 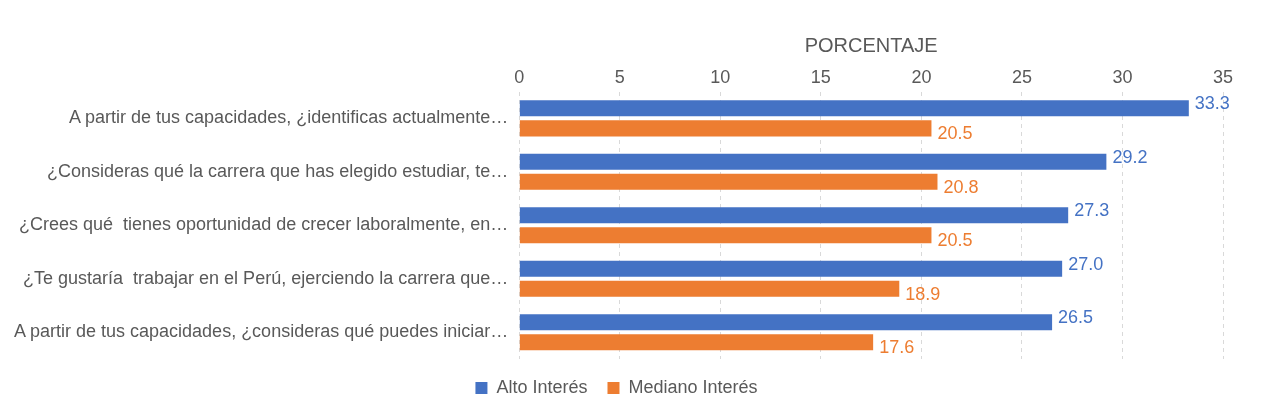 I want to click on x-tick-label: 10, so click(x=720, y=76).